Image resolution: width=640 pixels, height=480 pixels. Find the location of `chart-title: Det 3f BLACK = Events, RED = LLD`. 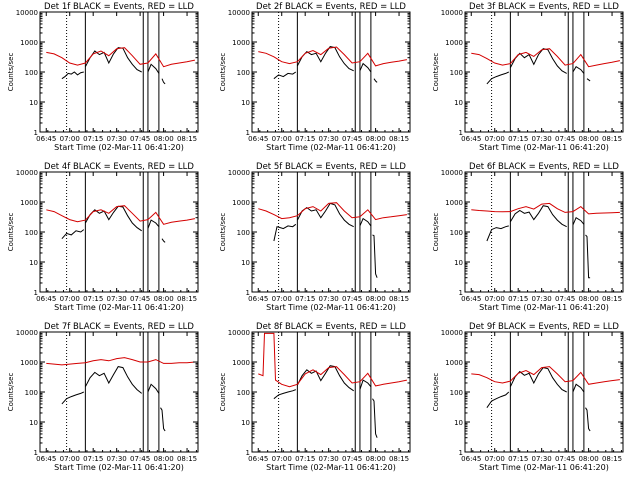

chart-title: Det 3f BLACK = Events, RED = LLD is located at coordinates (544, 7).